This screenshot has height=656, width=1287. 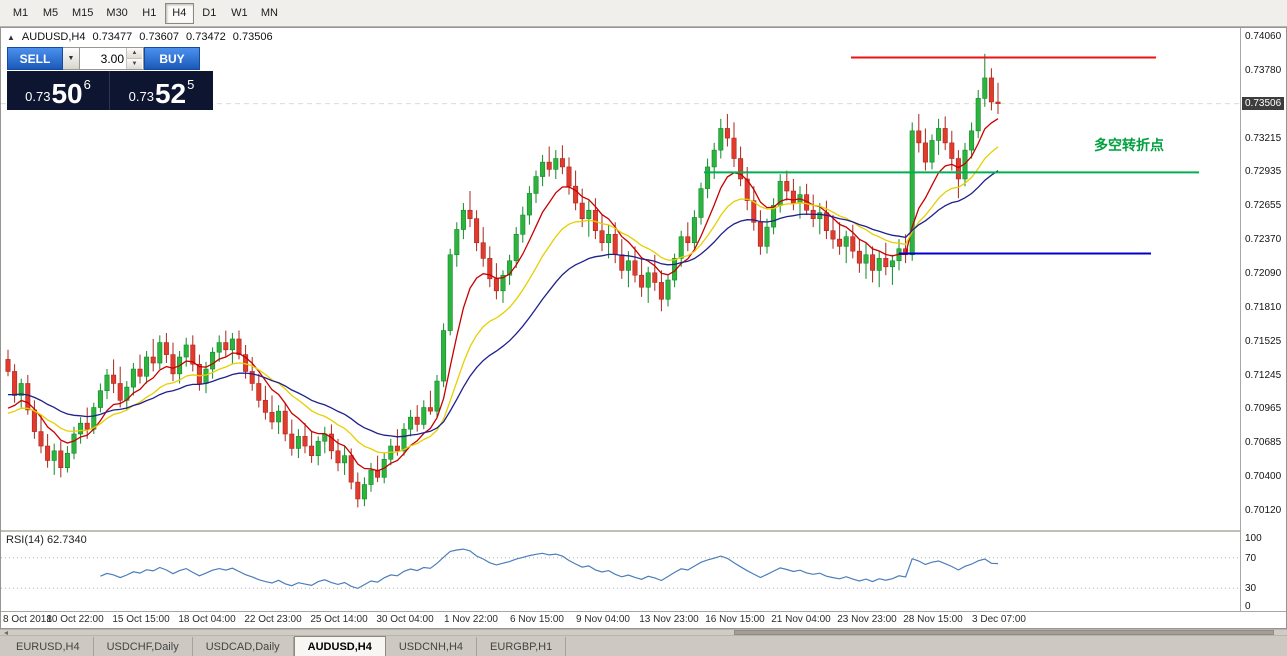 I want to click on lot-decrease-button: ▼, so click(x=134, y=64).